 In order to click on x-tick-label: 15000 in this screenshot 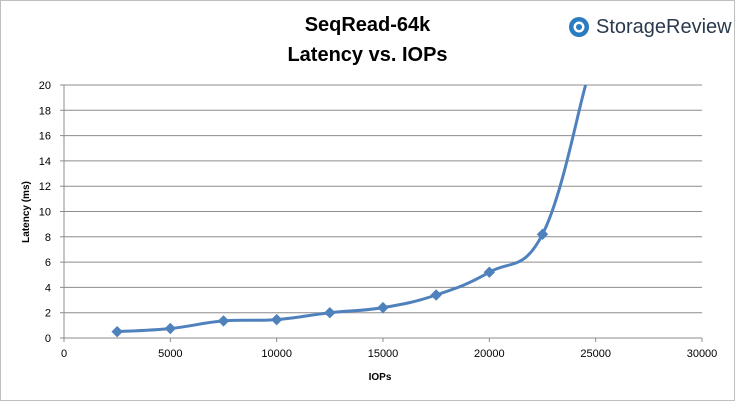, I will do `click(383, 354)`.